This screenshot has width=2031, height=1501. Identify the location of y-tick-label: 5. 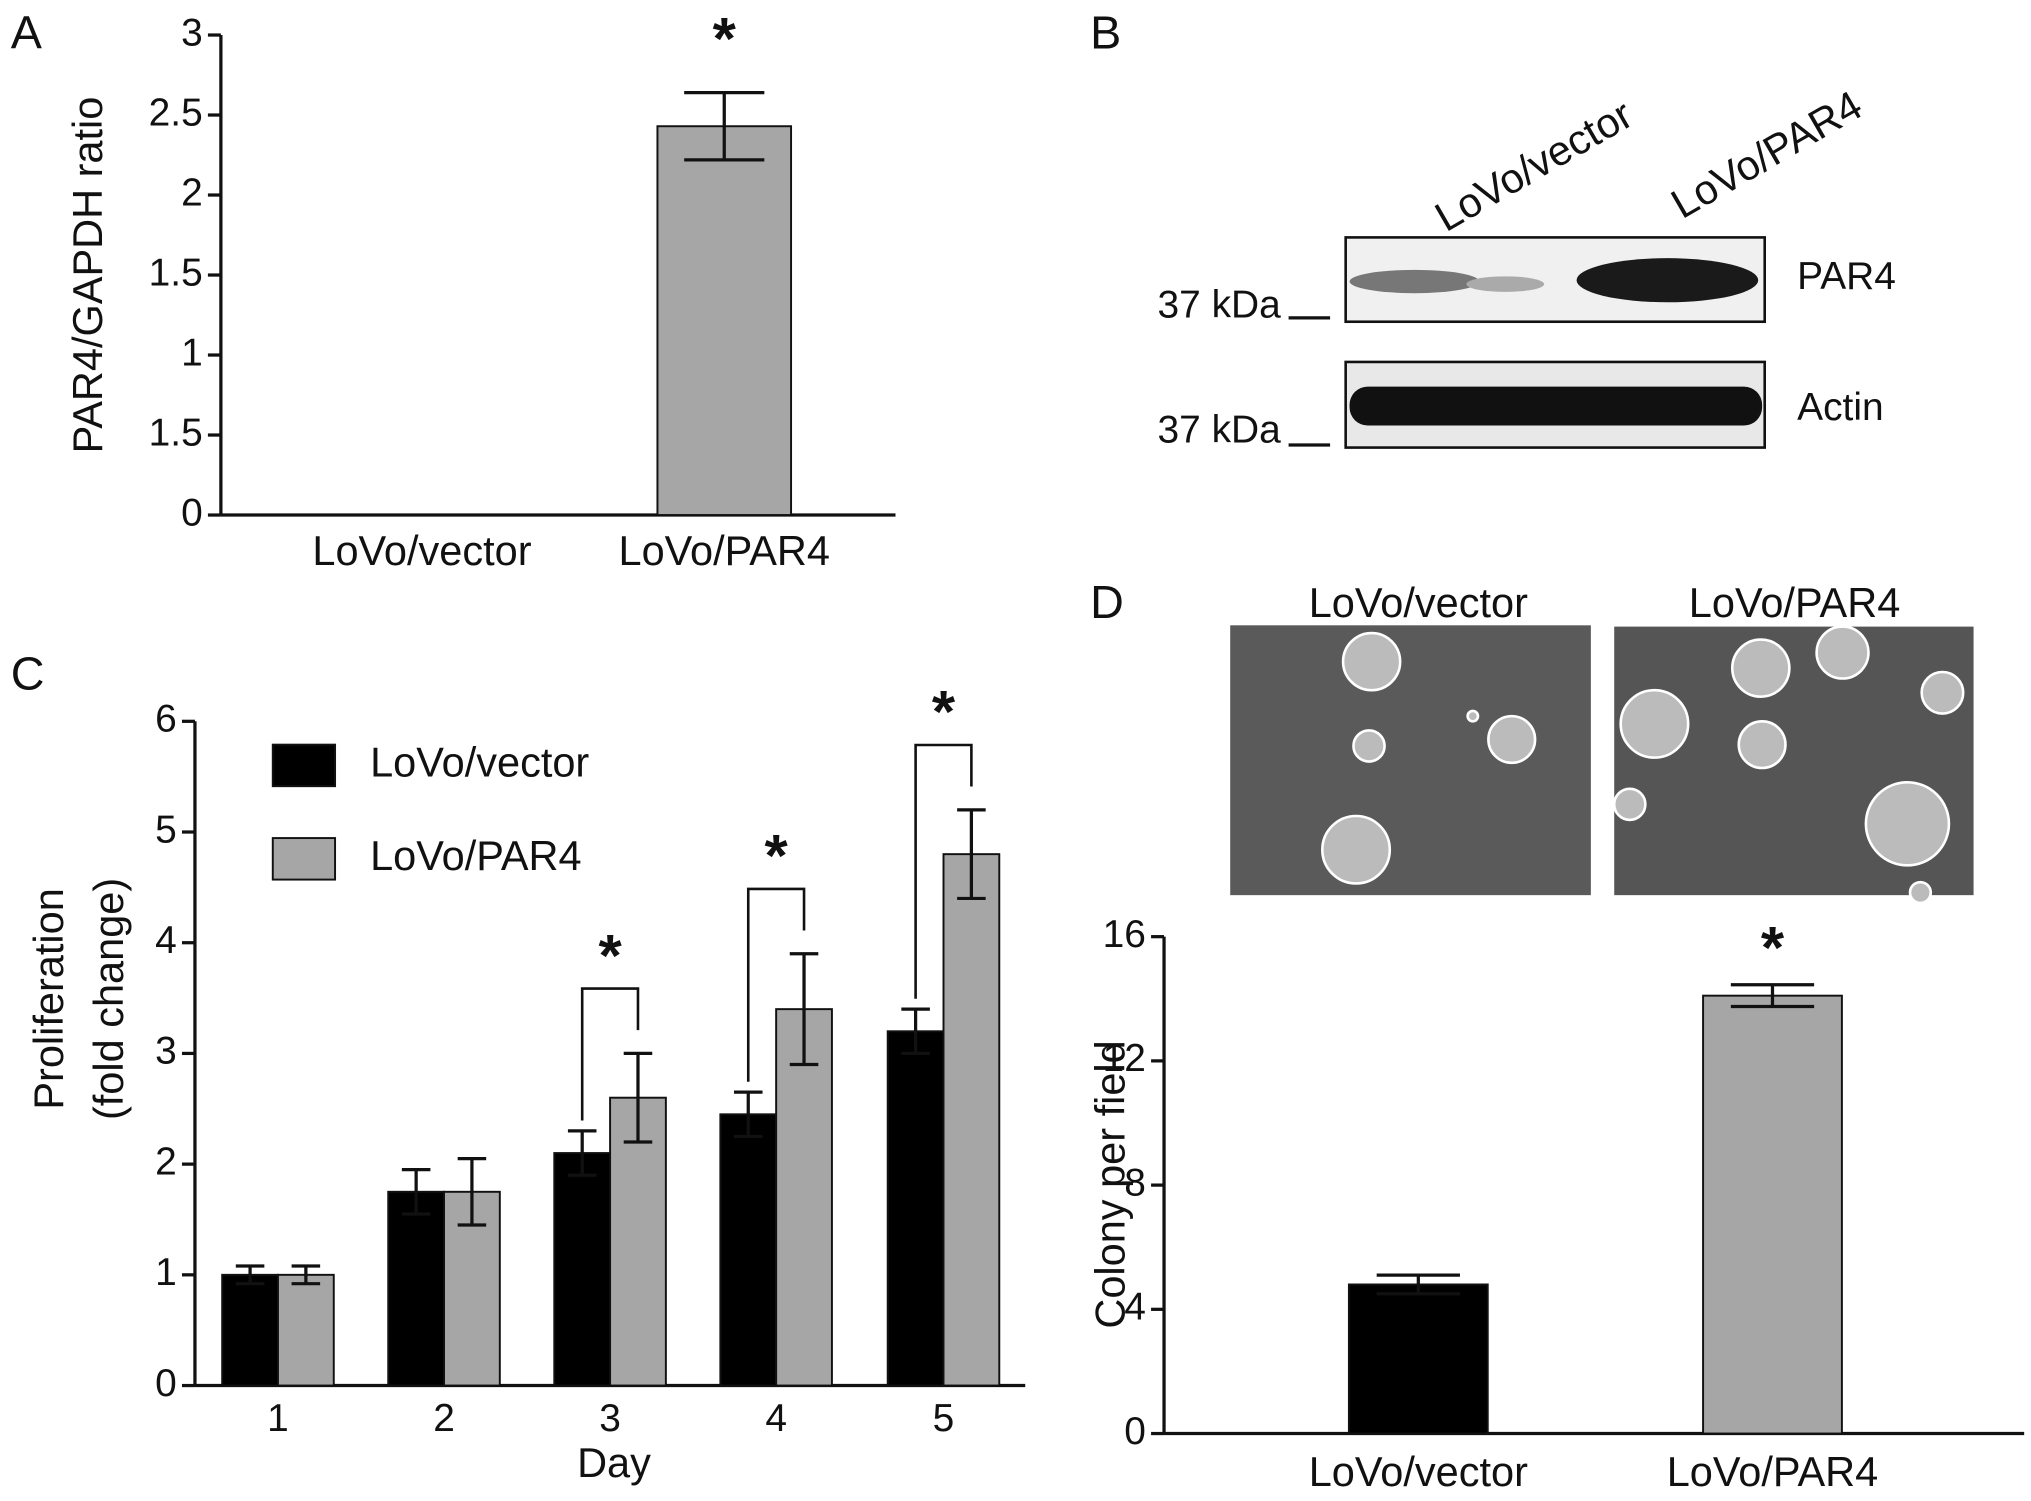
(166, 829).